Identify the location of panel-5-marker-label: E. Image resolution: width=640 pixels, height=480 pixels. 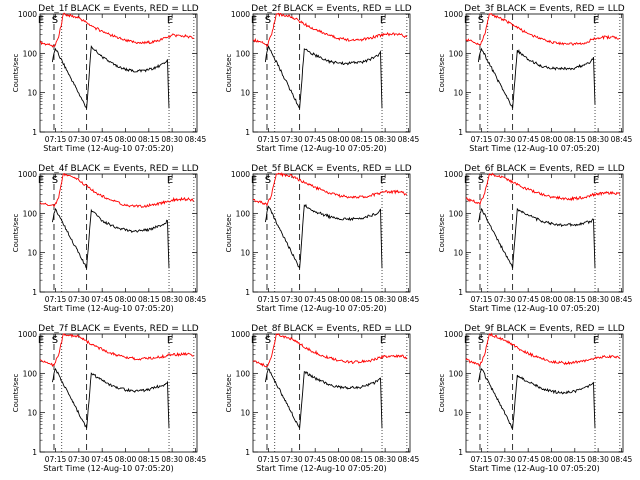
(254, 180).